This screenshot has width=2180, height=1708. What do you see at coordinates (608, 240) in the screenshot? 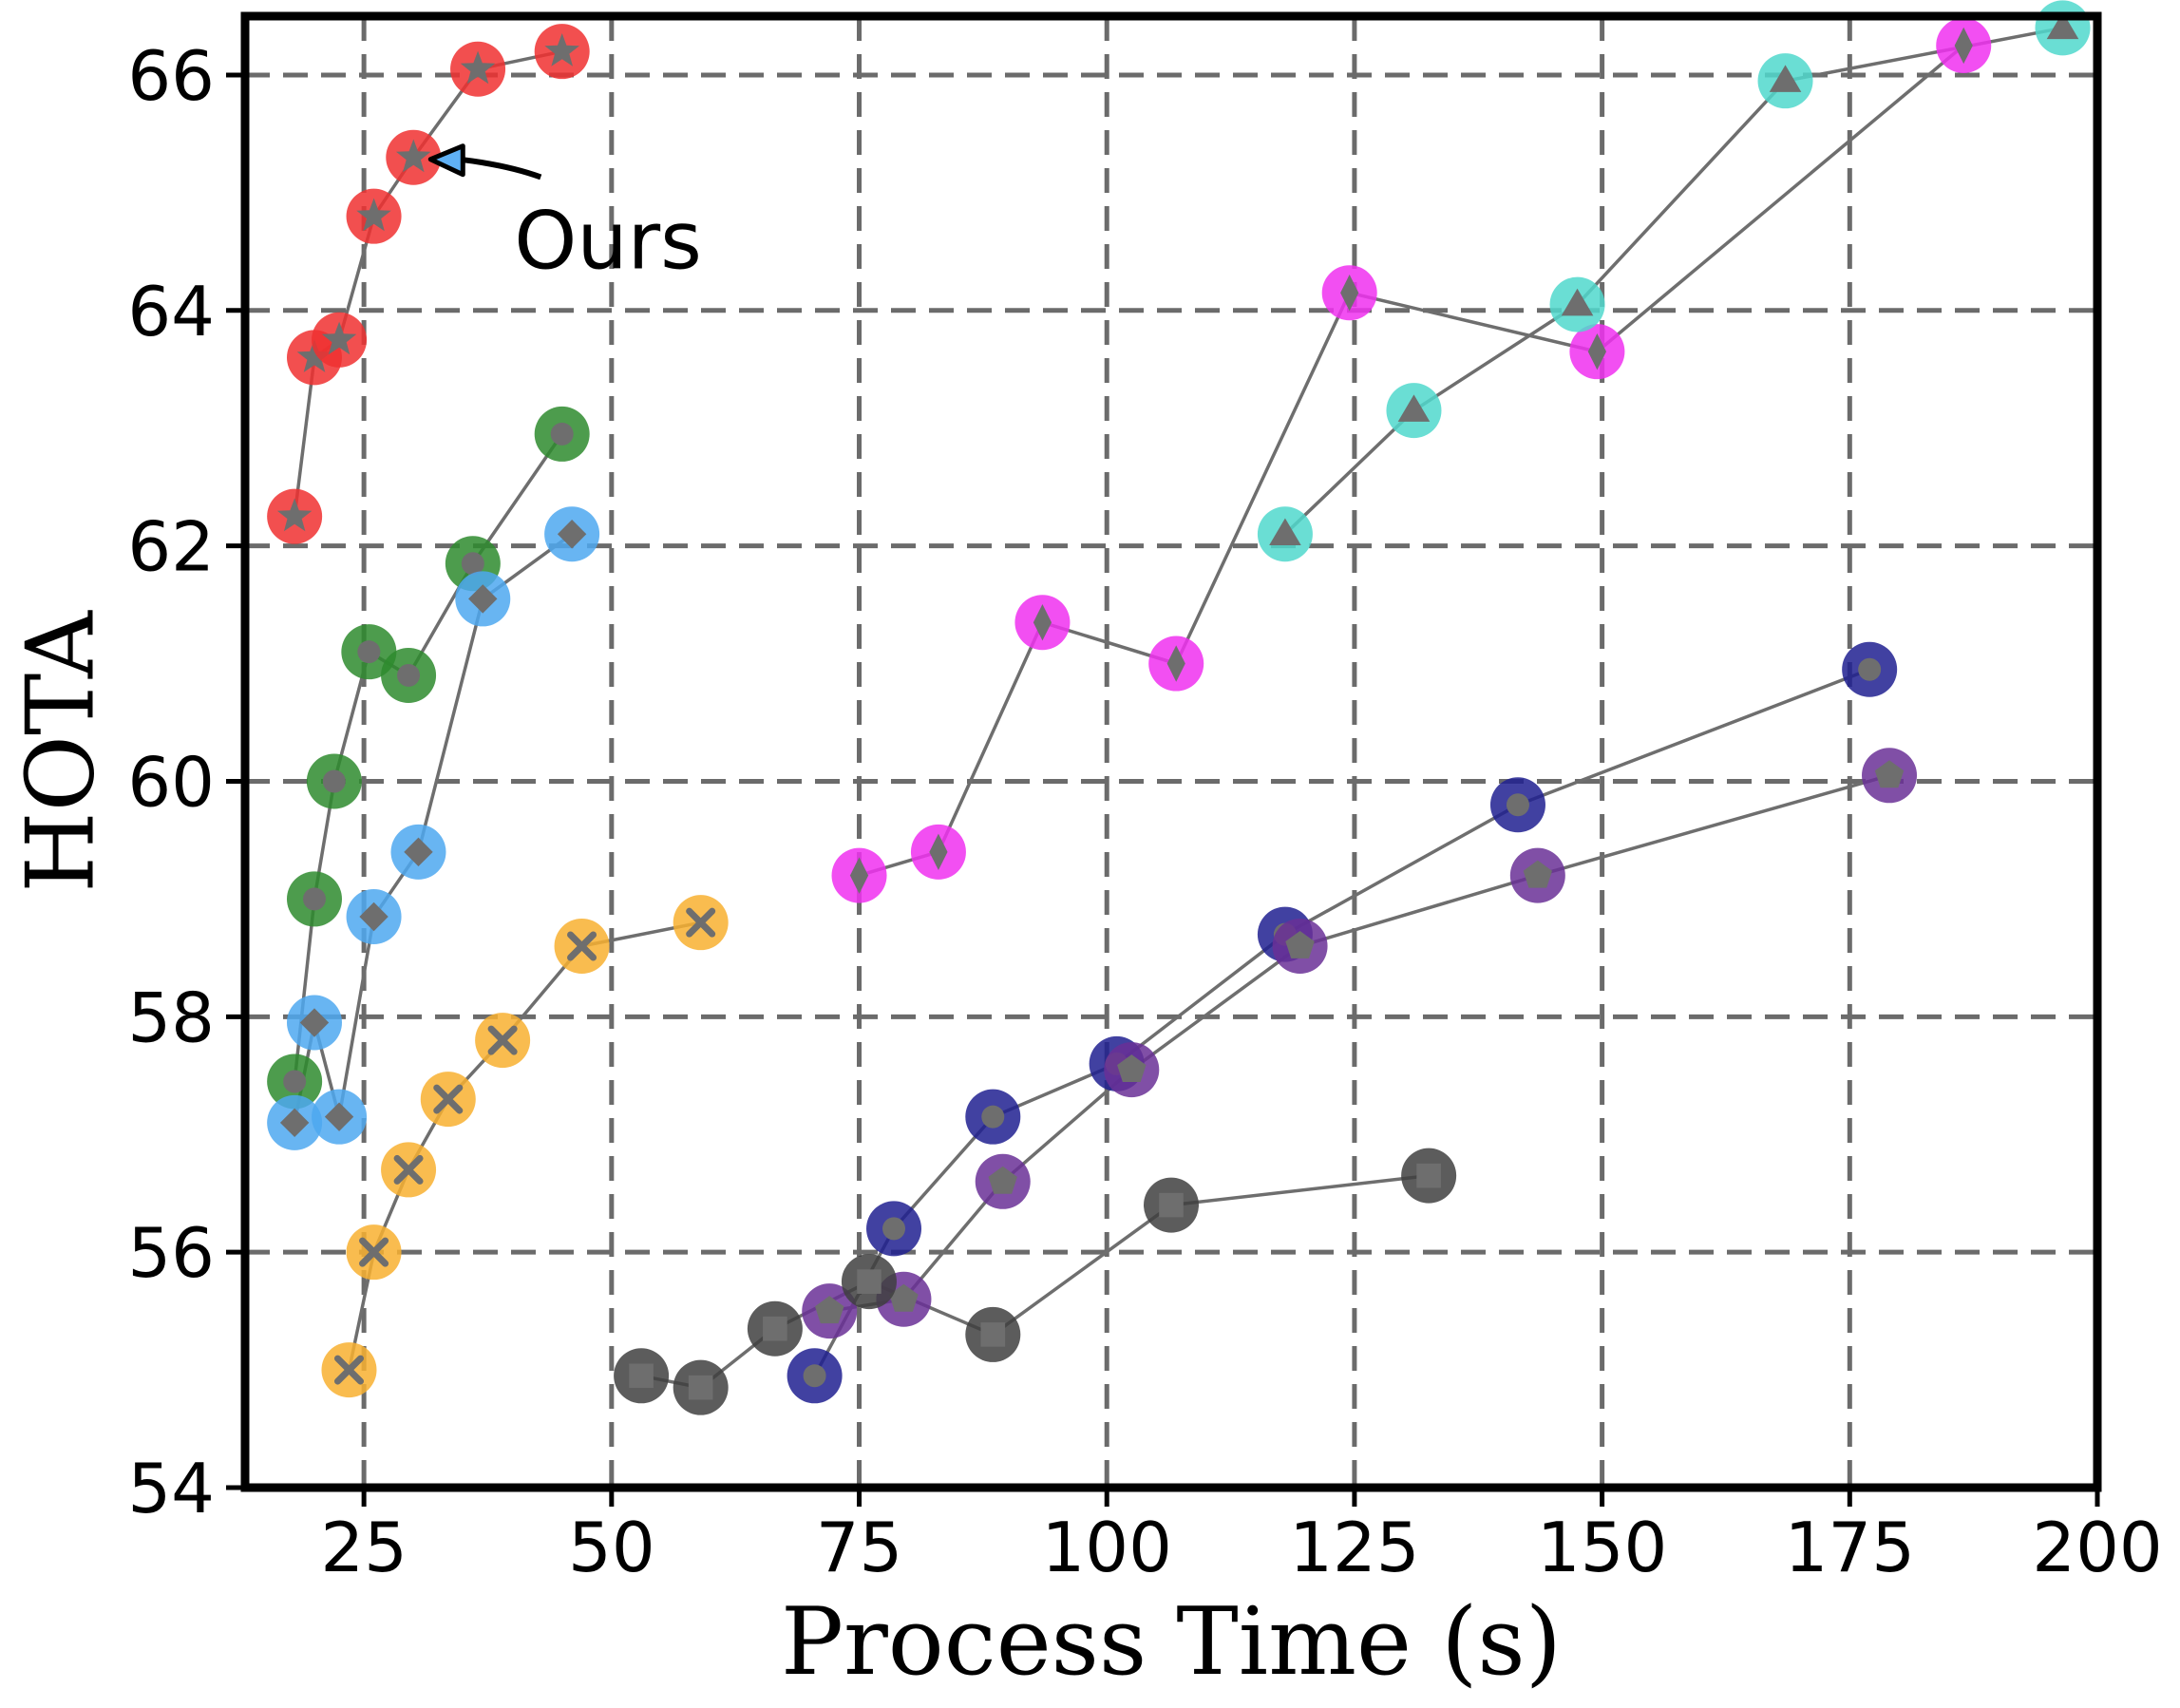
I see `annotation-label-ours: Ours` at bounding box center [608, 240].